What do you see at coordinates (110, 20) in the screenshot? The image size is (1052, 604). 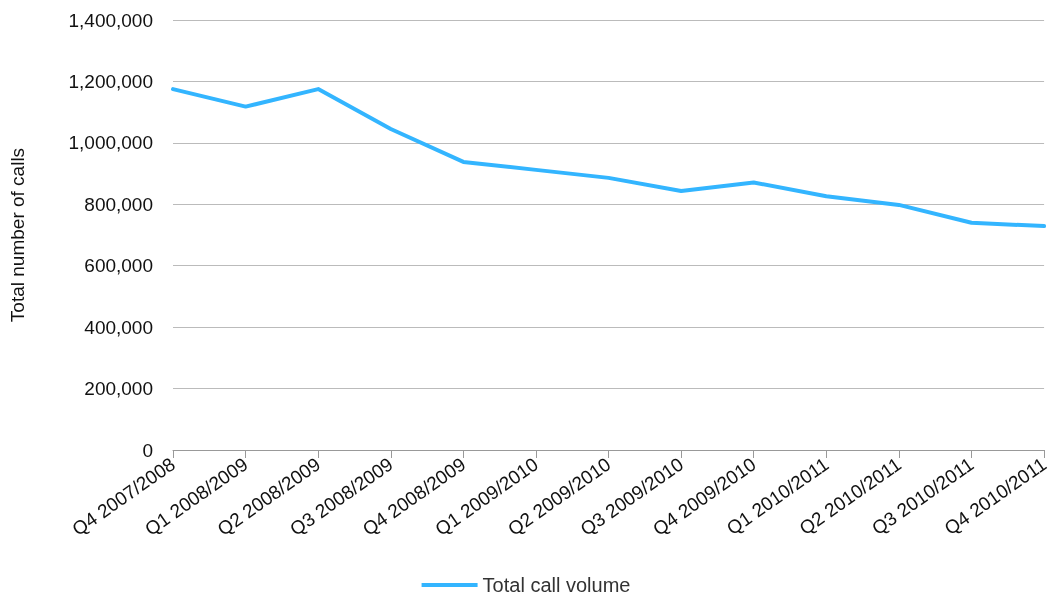 I see `y-tick-label: 1,400,000` at bounding box center [110, 20].